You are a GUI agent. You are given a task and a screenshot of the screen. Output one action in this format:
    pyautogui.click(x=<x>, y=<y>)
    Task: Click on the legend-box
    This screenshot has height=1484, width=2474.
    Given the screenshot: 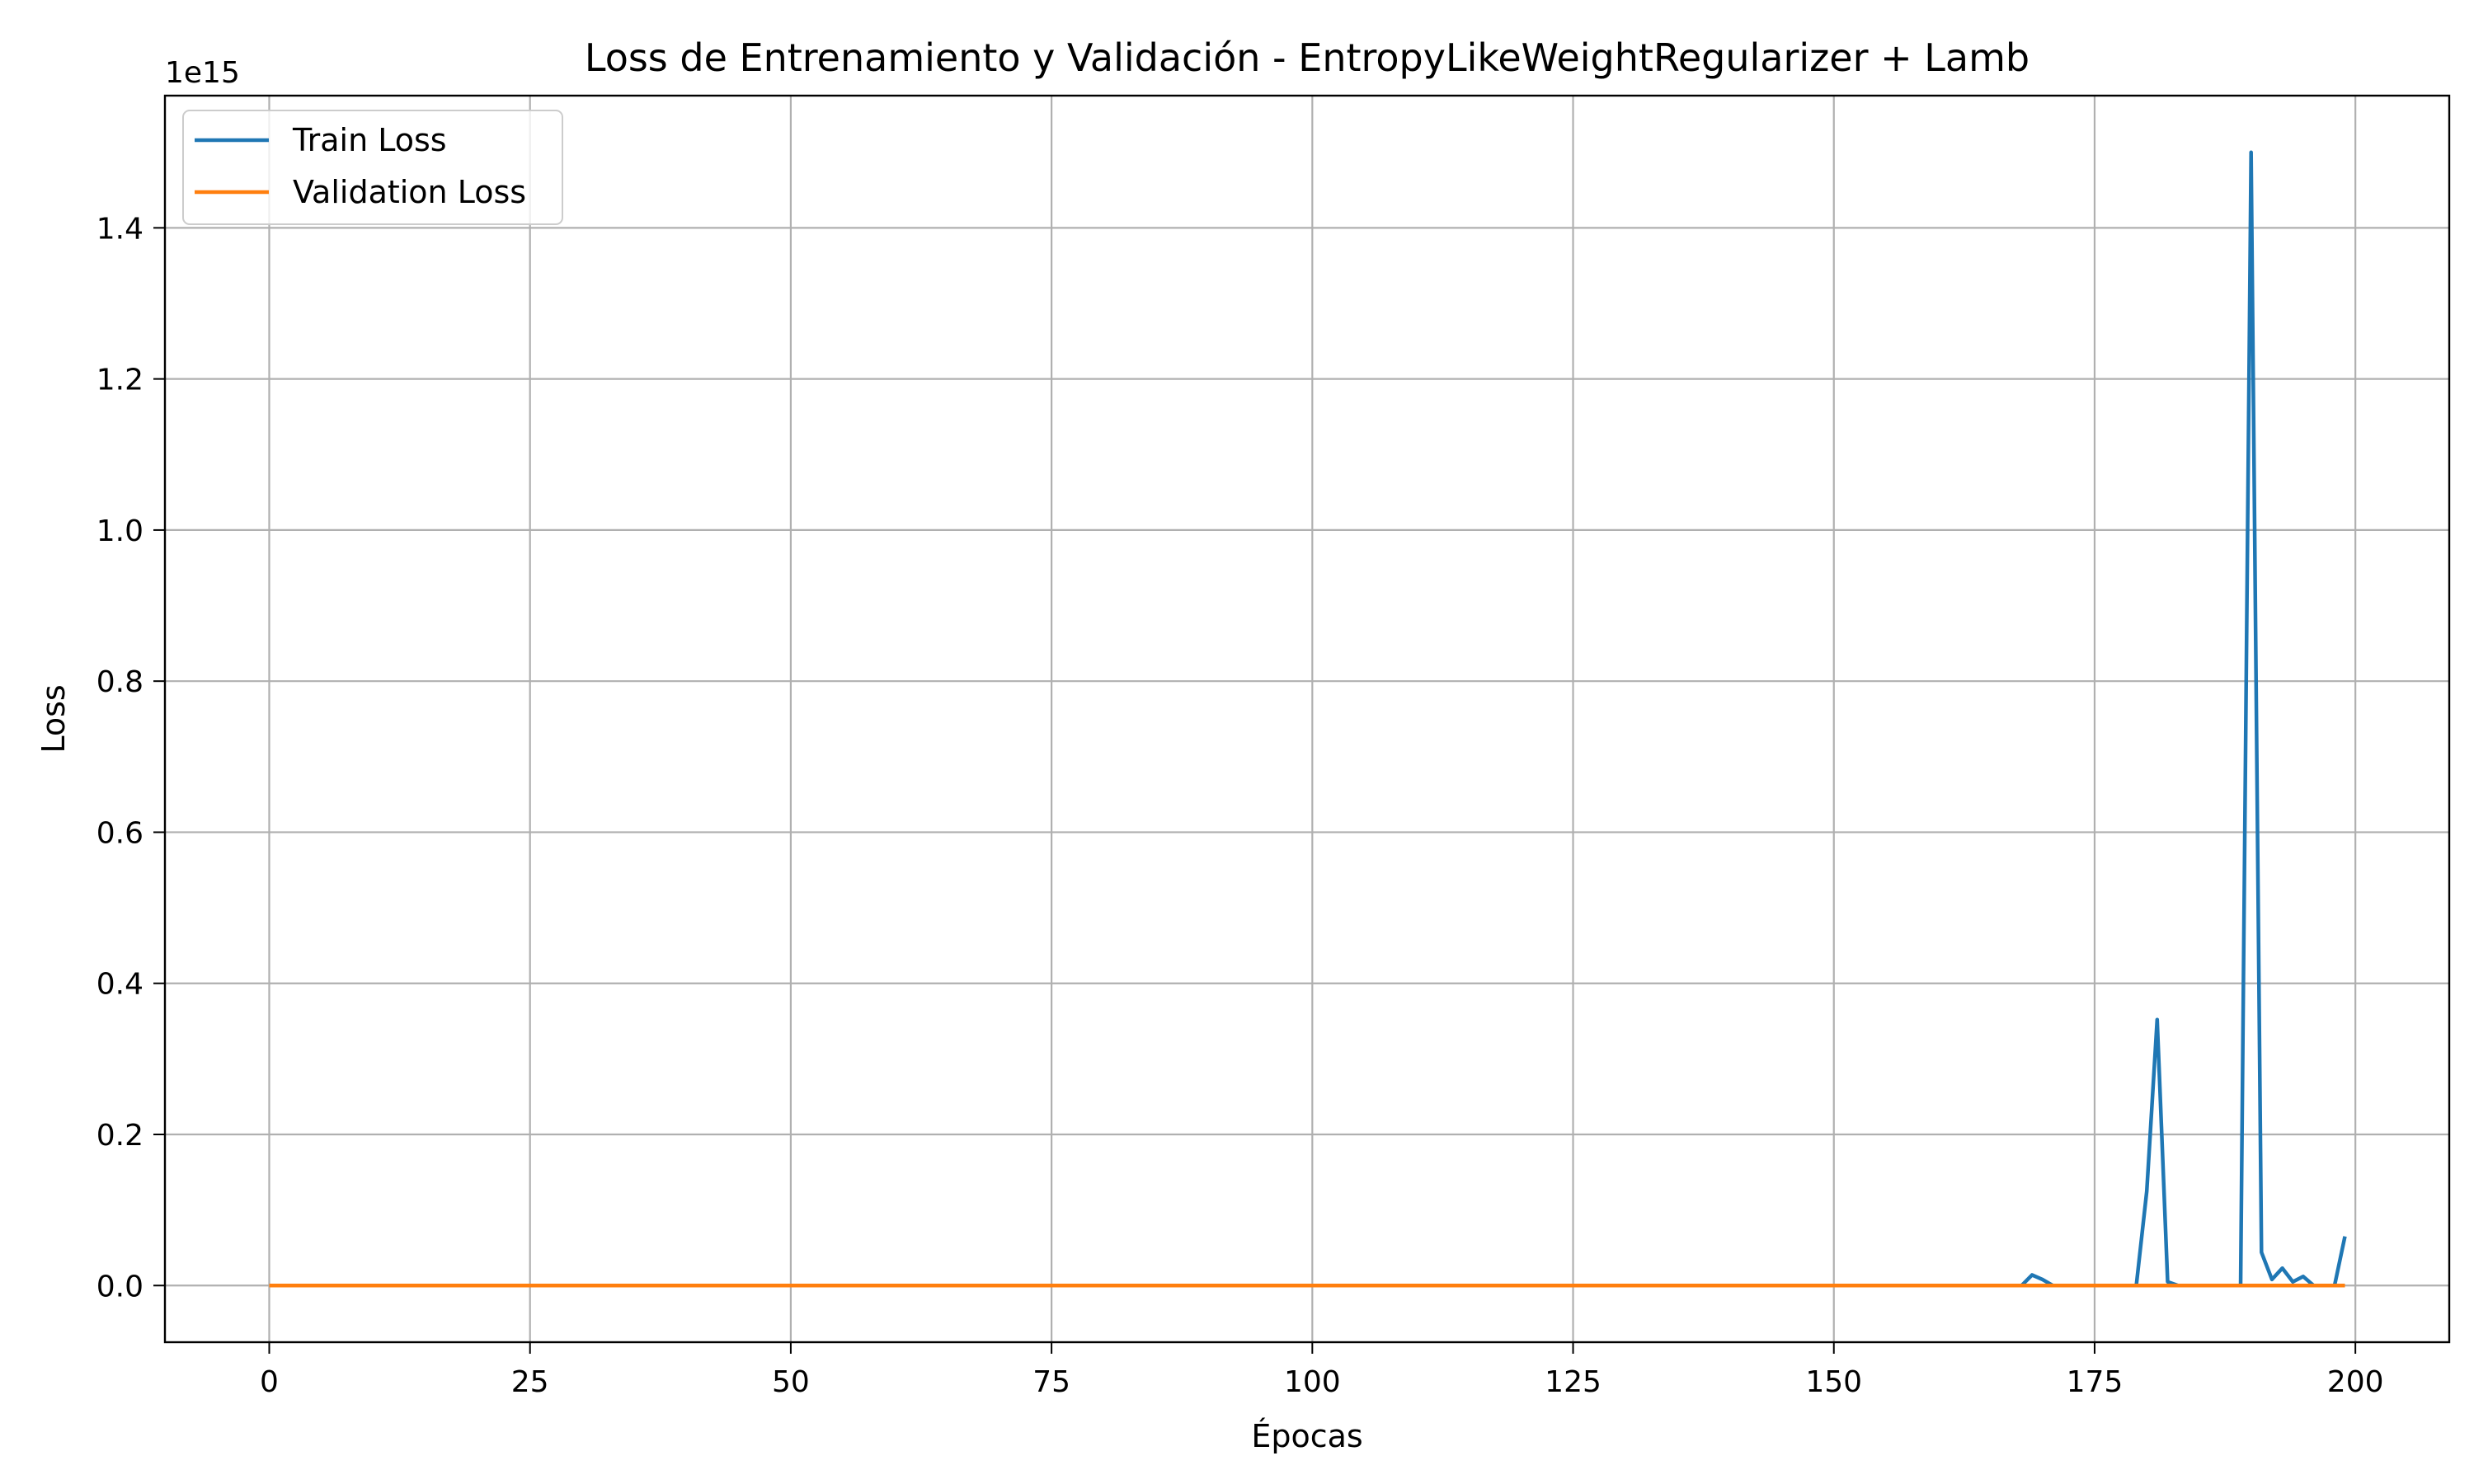 What is the action you would take?
    pyautogui.click(x=372, y=167)
    